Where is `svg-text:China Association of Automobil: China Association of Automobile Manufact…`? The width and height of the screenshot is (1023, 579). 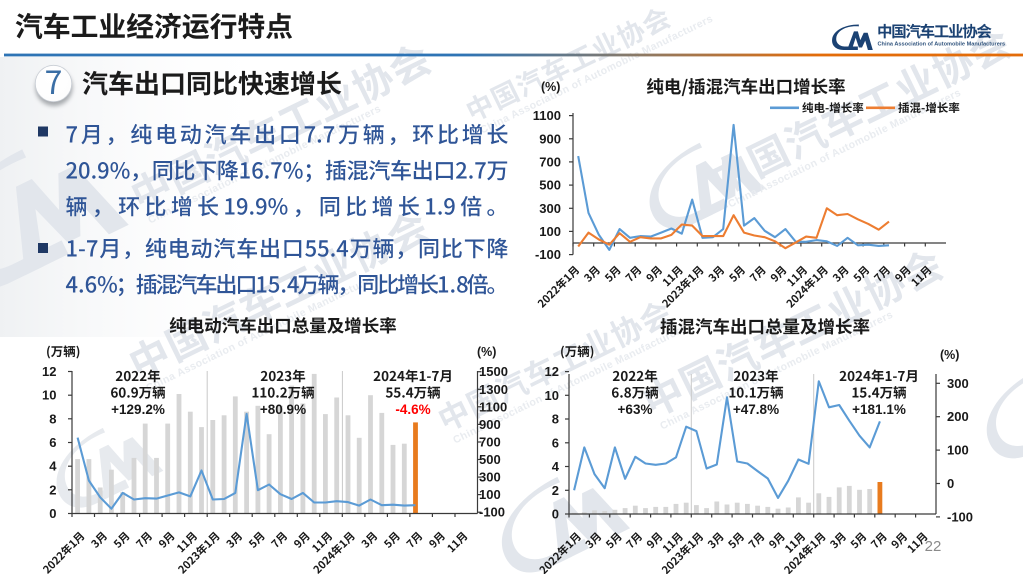 svg-text:China Association of Automobil: China Association of Automobile Manufact… is located at coordinates (942, 45).